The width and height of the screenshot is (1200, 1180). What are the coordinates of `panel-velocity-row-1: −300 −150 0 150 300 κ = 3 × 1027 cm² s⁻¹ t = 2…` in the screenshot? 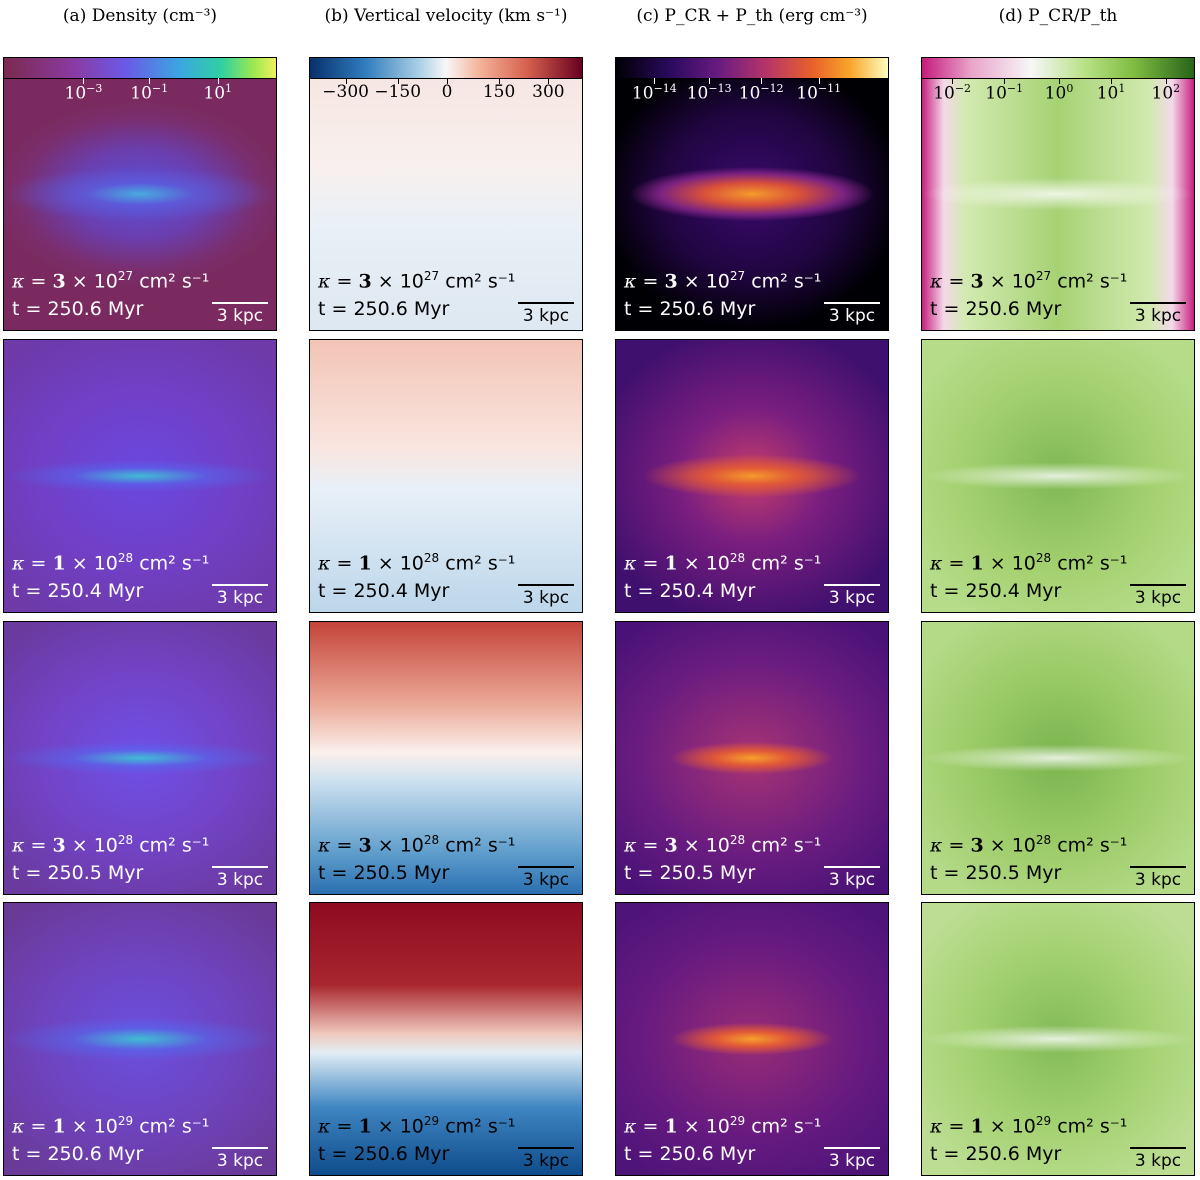 It's located at (446, 194).